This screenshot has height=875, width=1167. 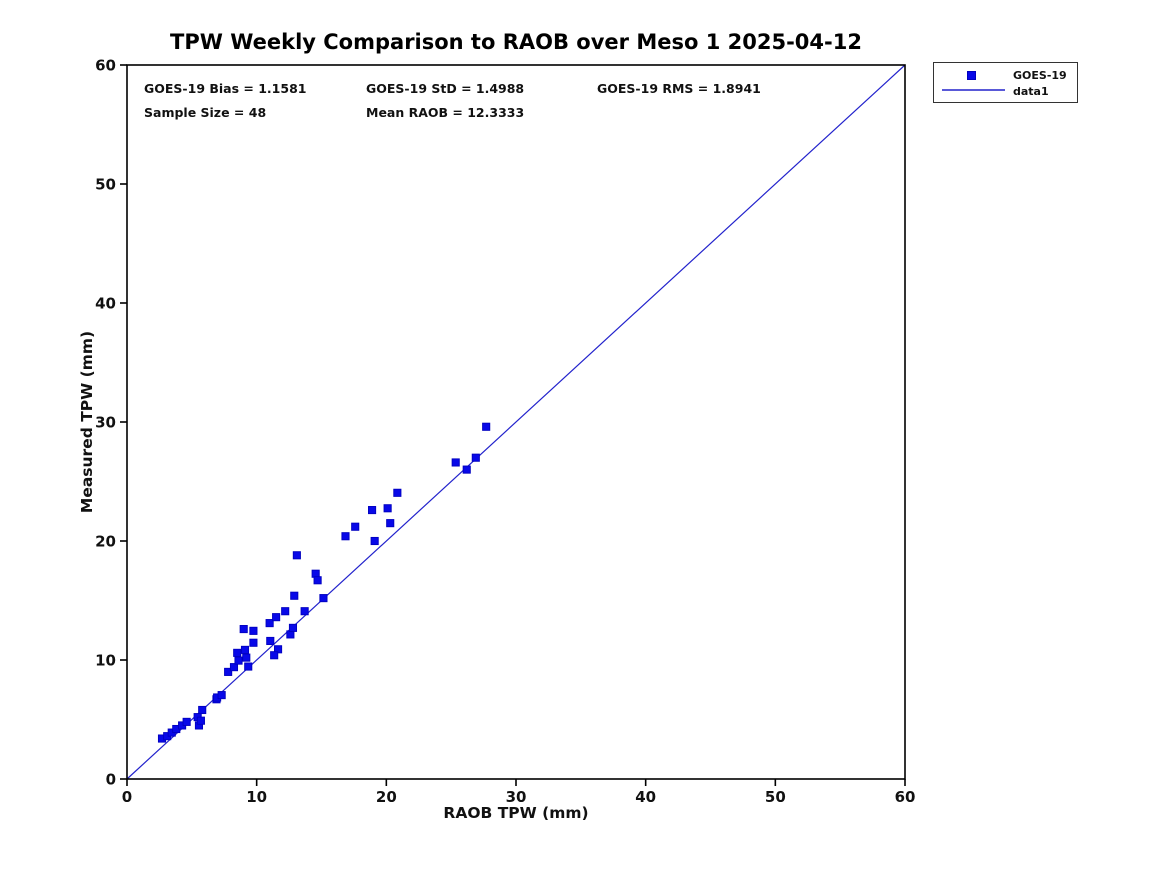 I want to click on x-tick-label: 40, so click(x=645, y=797).